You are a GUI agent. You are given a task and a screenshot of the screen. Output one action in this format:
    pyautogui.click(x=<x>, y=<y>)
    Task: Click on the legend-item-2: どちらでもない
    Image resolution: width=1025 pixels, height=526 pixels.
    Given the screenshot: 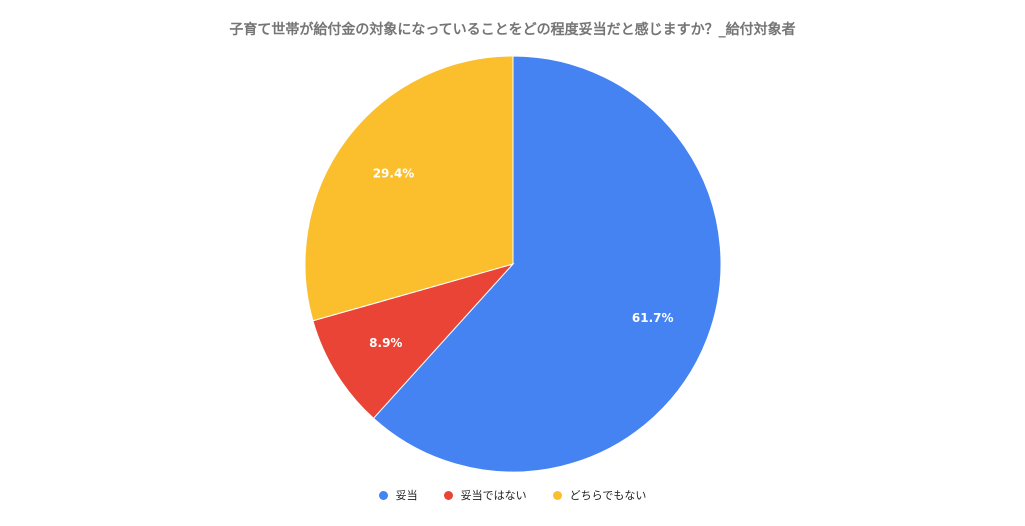 What is the action you would take?
    pyautogui.click(x=599, y=495)
    